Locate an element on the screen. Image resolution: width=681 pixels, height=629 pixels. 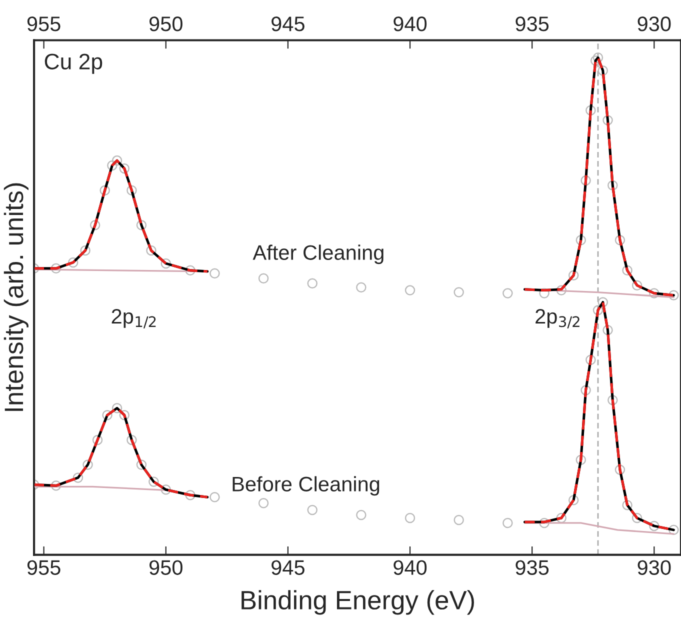
x2-tick-label: 950 is located at coordinates (165, 24).